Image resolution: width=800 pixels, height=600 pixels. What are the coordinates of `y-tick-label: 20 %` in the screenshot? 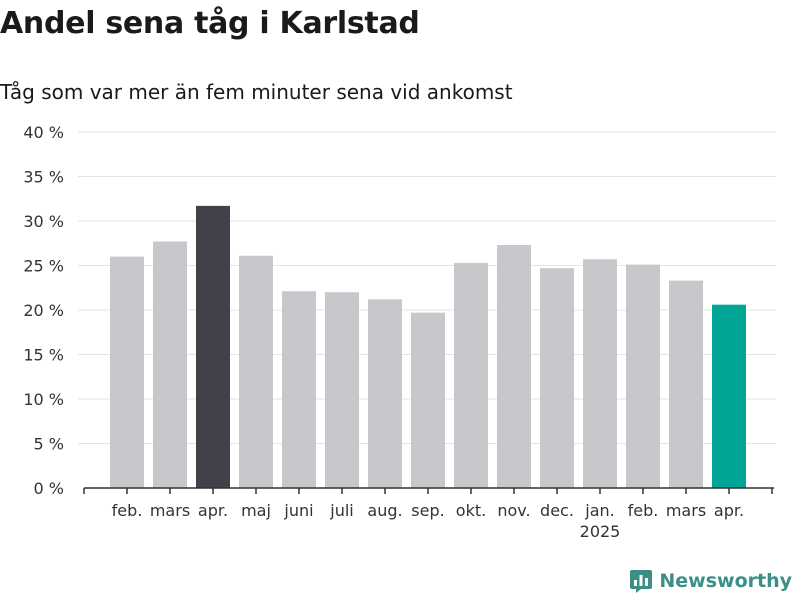 It's located at (43, 310).